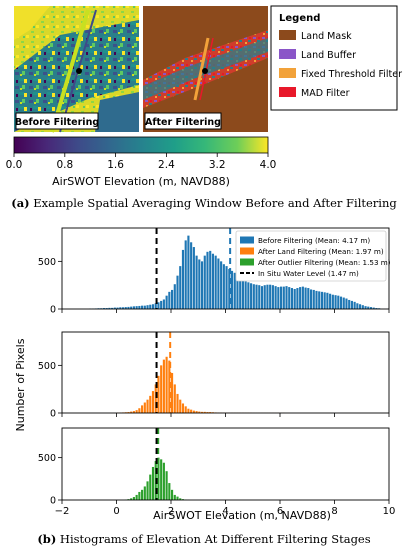  I want to click on x-axis-label: AirSWOT Elevation (m, NAVD88), so click(242, 515).